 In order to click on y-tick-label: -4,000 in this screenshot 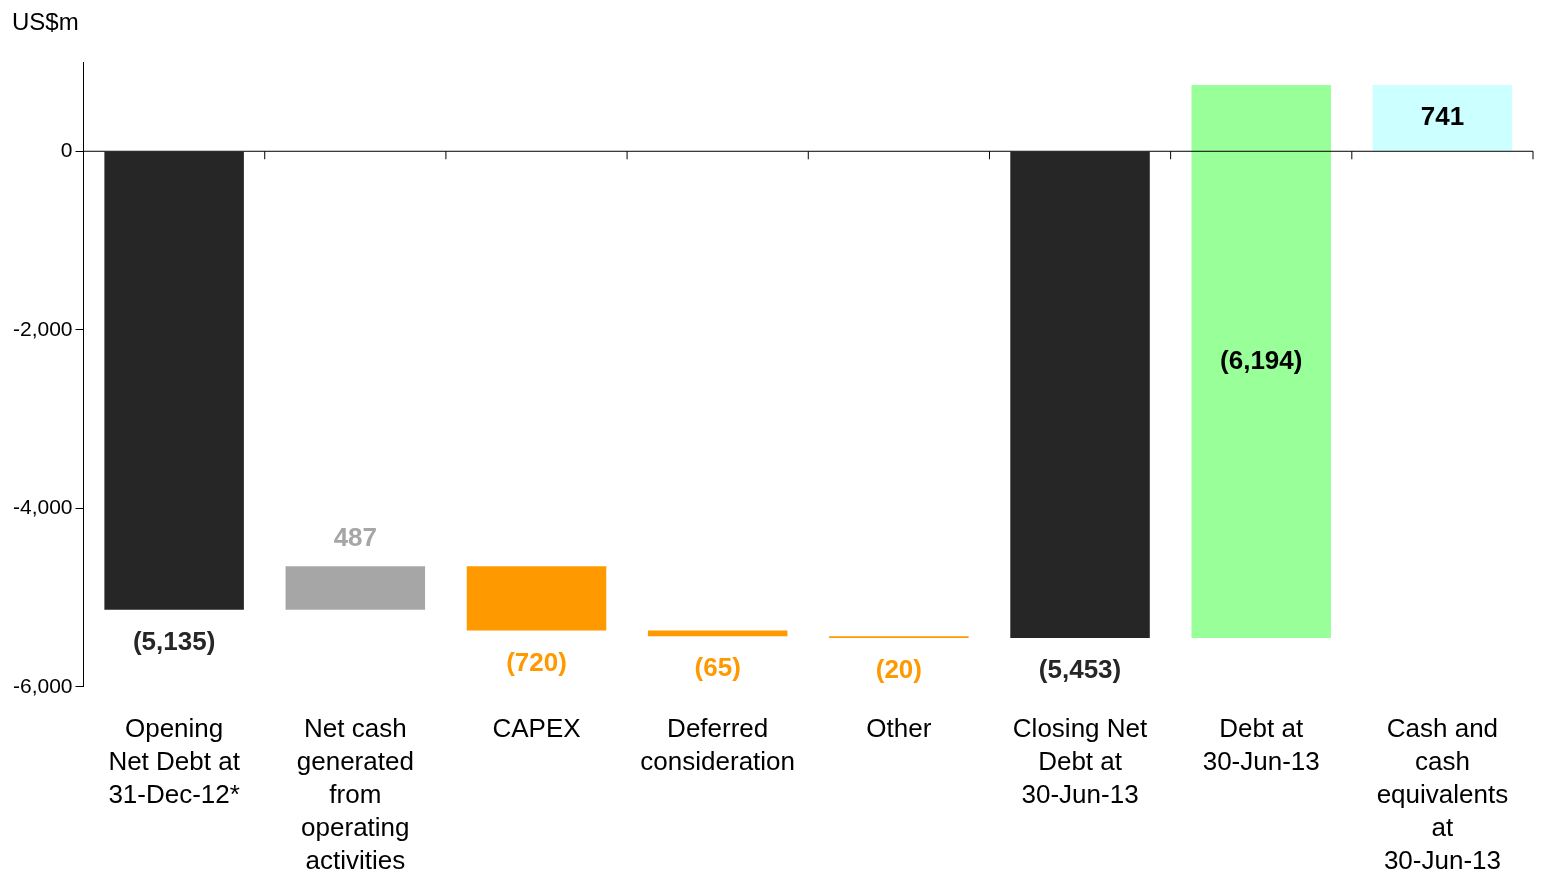, I will do `click(43, 507)`.